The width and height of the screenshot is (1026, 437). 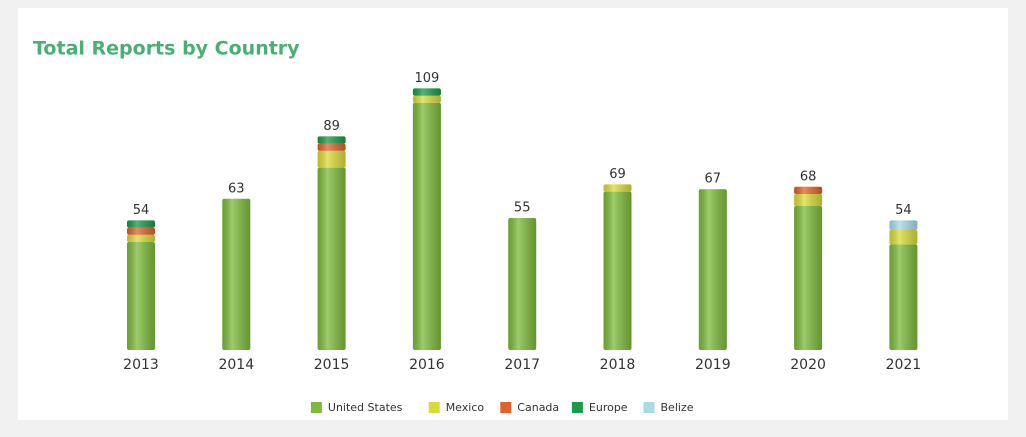 What do you see at coordinates (808, 365) in the screenshot?
I see `x-tick-label: 2020` at bounding box center [808, 365].